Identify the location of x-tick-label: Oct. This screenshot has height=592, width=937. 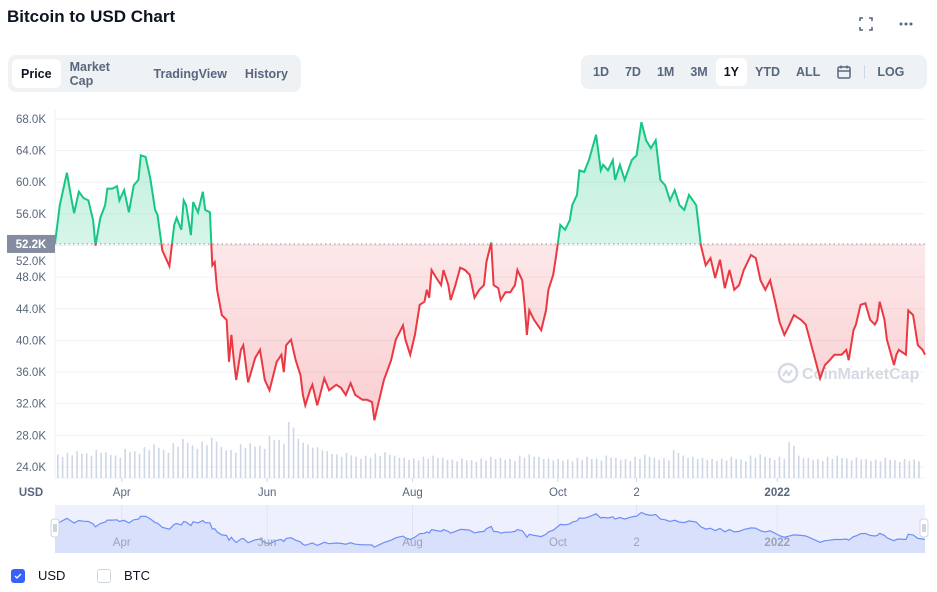
(558, 493).